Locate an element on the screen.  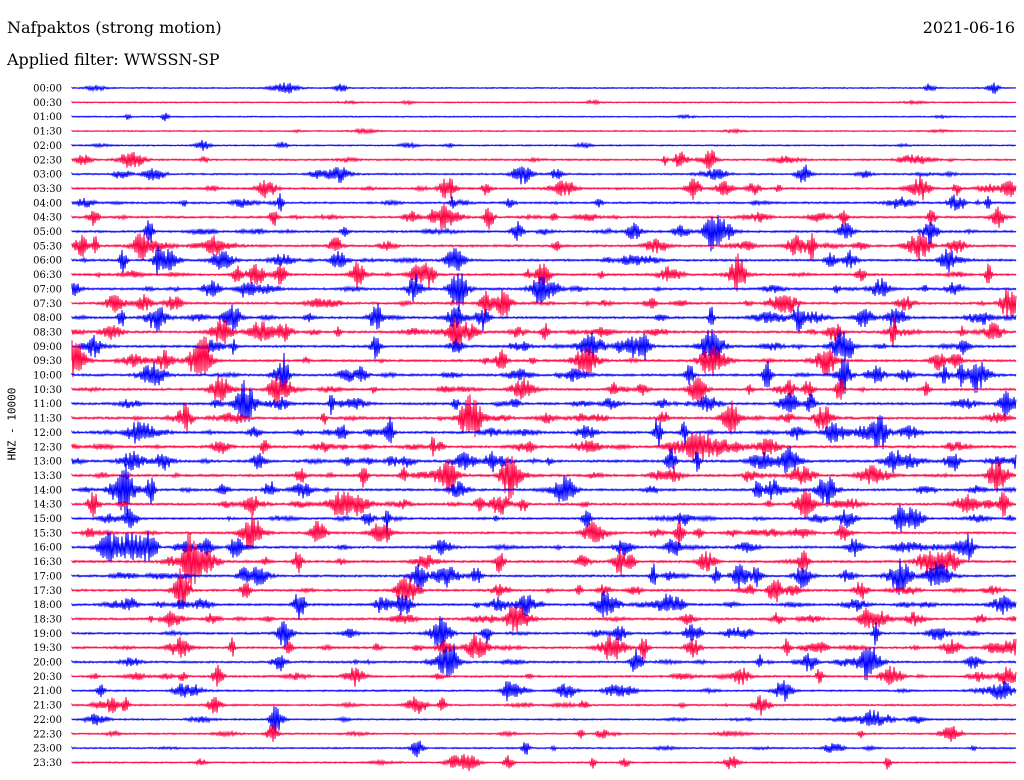
chart-date: 2021-06-16 is located at coordinates (968, 27).